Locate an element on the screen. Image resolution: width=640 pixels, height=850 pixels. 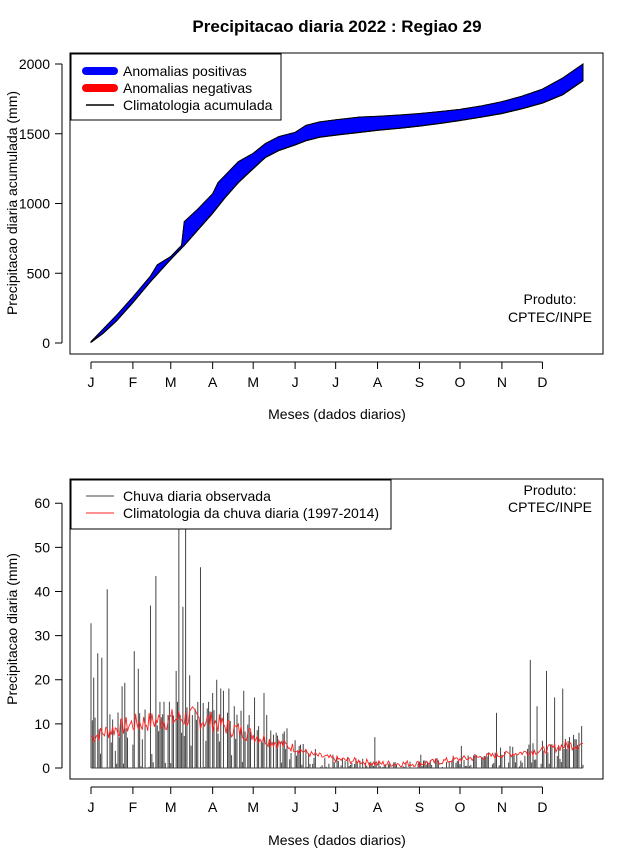
daily-climatology-line is located at coordinates (337, 737).